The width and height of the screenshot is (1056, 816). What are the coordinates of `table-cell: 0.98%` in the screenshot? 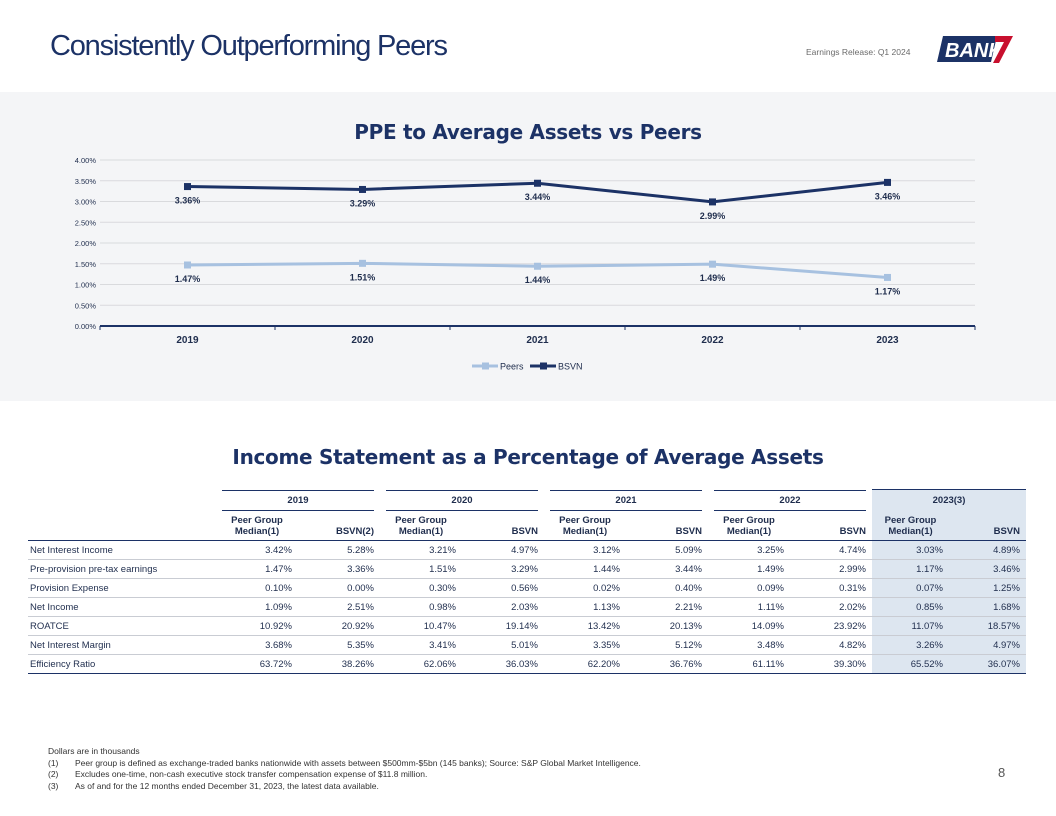 It's located at (421, 607).